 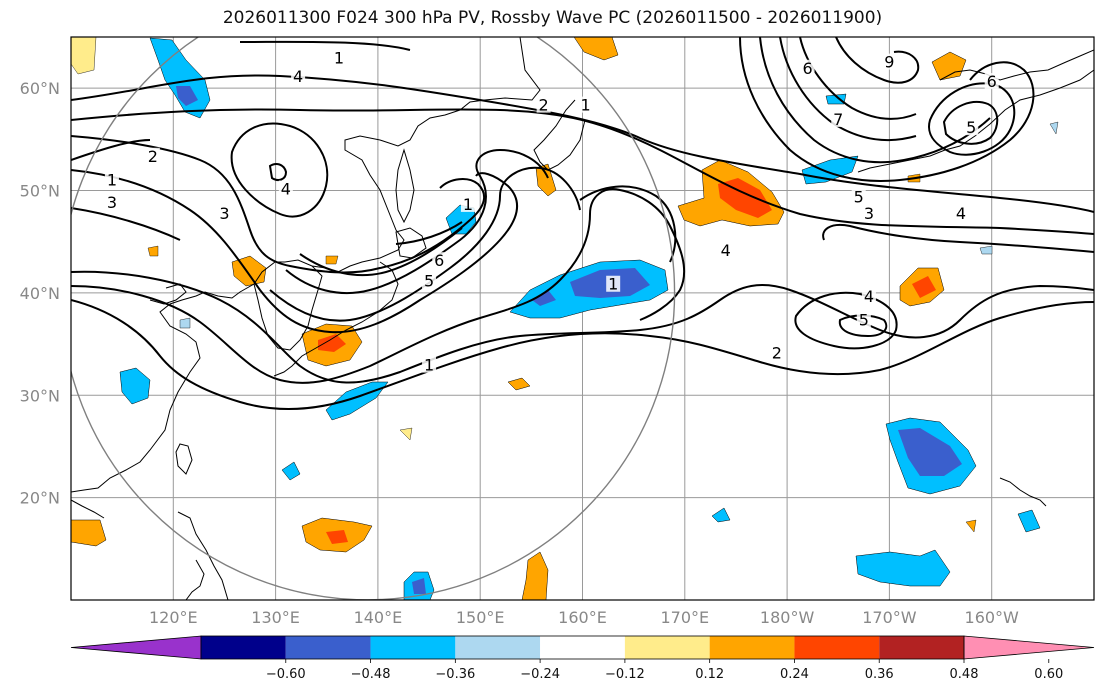 I want to click on latitude-labels: 30°N 40°N 50°N 60°N 20°N, so click(x=40, y=293).